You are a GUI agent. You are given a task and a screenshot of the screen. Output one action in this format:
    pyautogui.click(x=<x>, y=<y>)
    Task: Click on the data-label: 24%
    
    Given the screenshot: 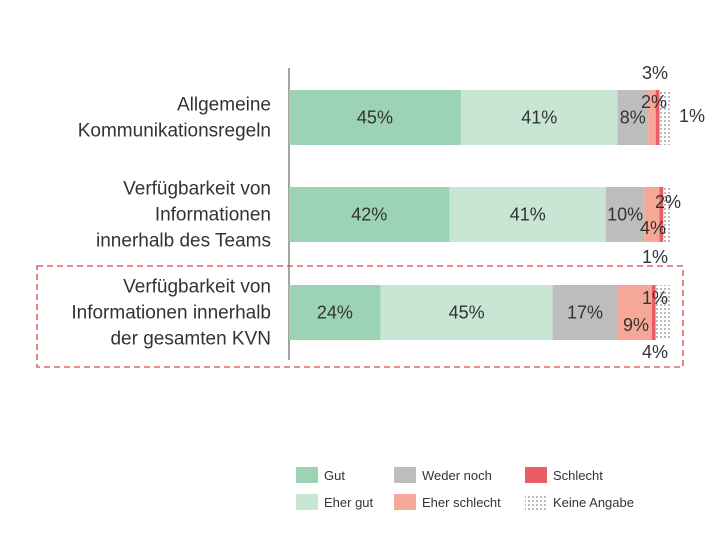 What is the action you would take?
    pyautogui.click(x=335, y=313)
    